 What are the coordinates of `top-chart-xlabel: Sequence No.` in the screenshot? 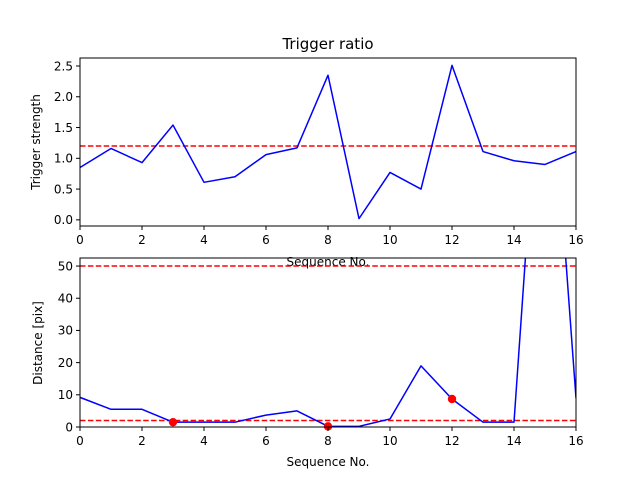 It's located at (328, 262).